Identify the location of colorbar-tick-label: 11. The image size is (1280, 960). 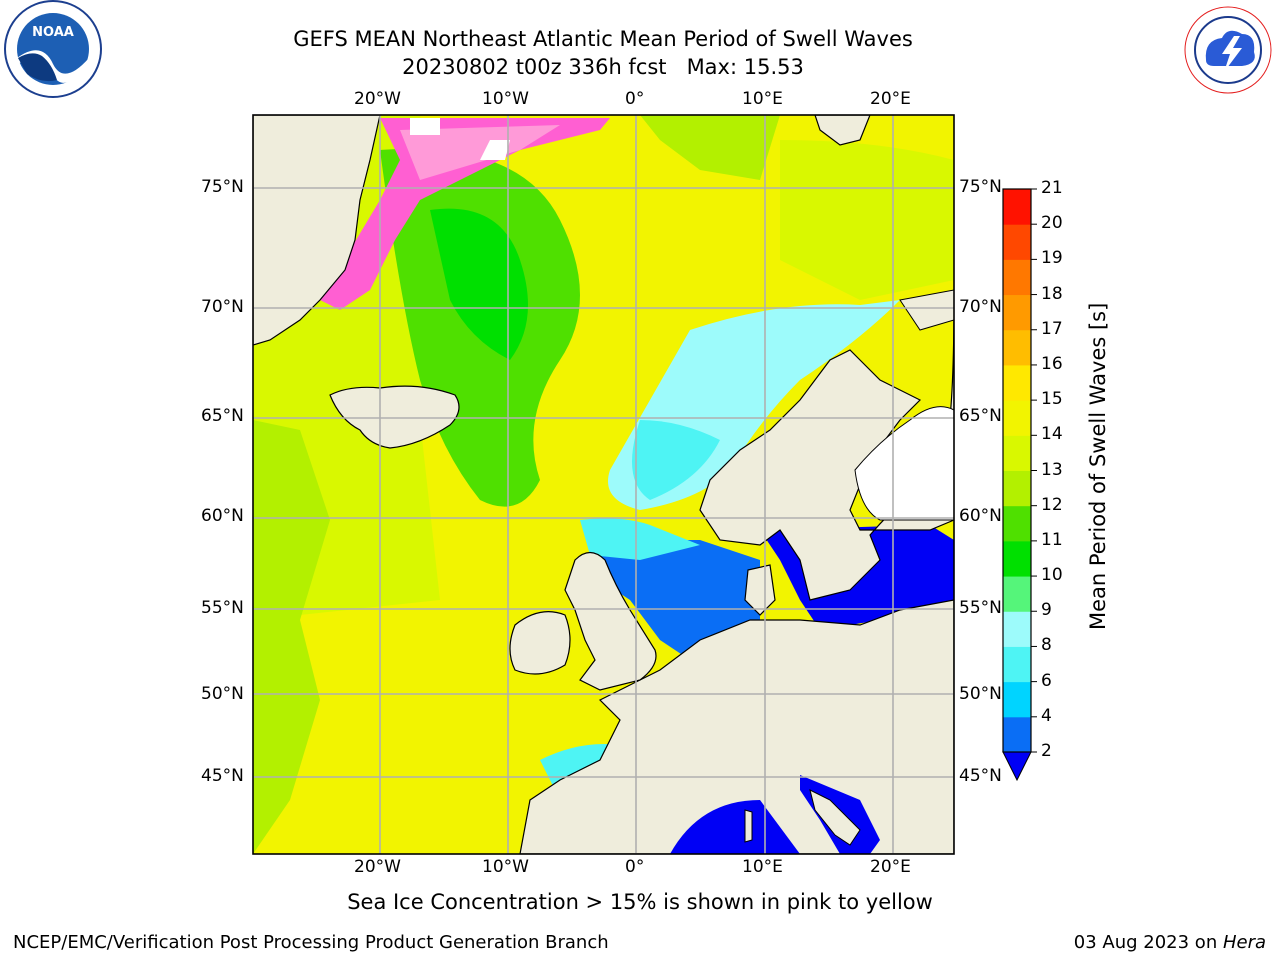
(1052, 539).